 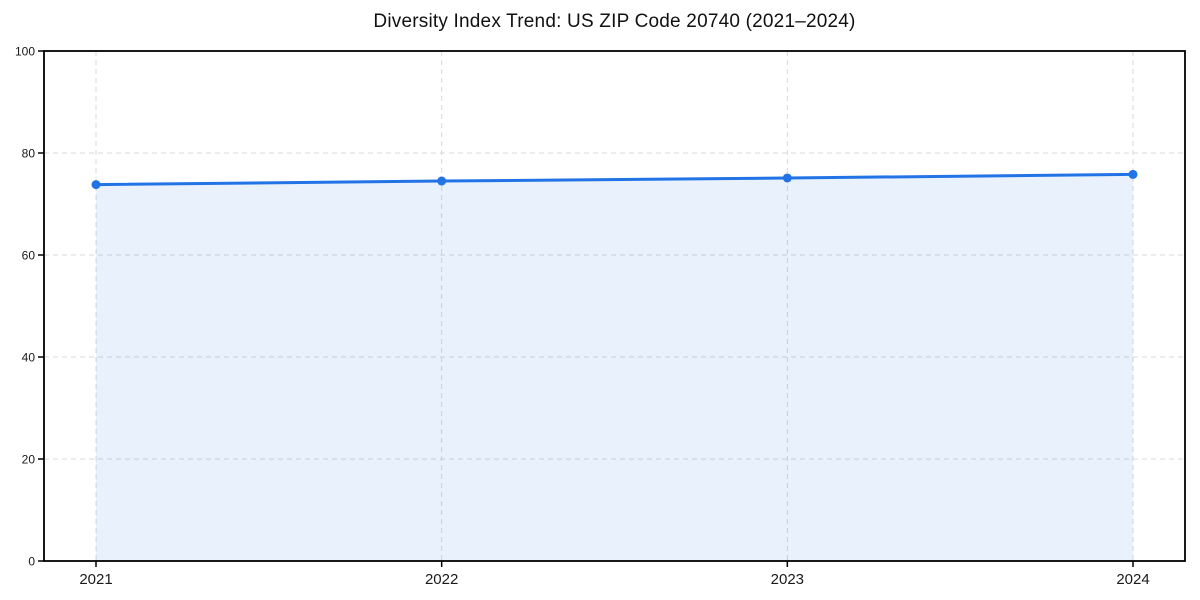 I want to click on trend-line, so click(x=614, y=179).